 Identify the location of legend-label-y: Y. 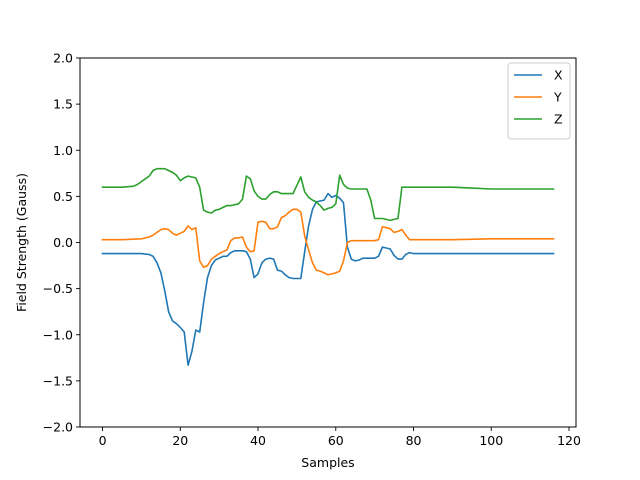
(557, 97).